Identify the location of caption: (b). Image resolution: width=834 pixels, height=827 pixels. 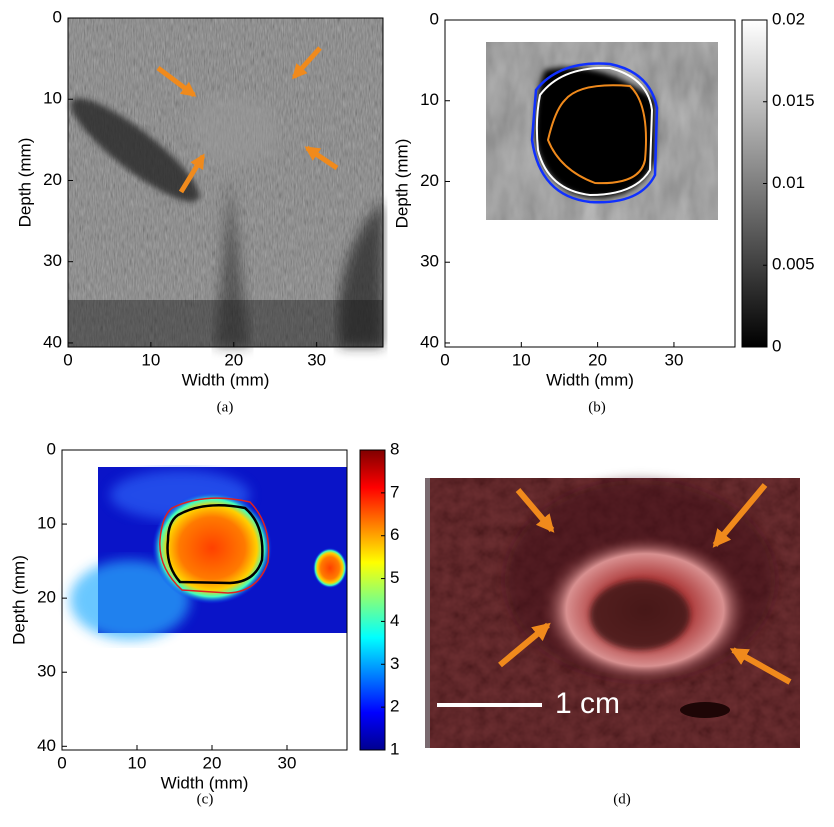
(597, 407).